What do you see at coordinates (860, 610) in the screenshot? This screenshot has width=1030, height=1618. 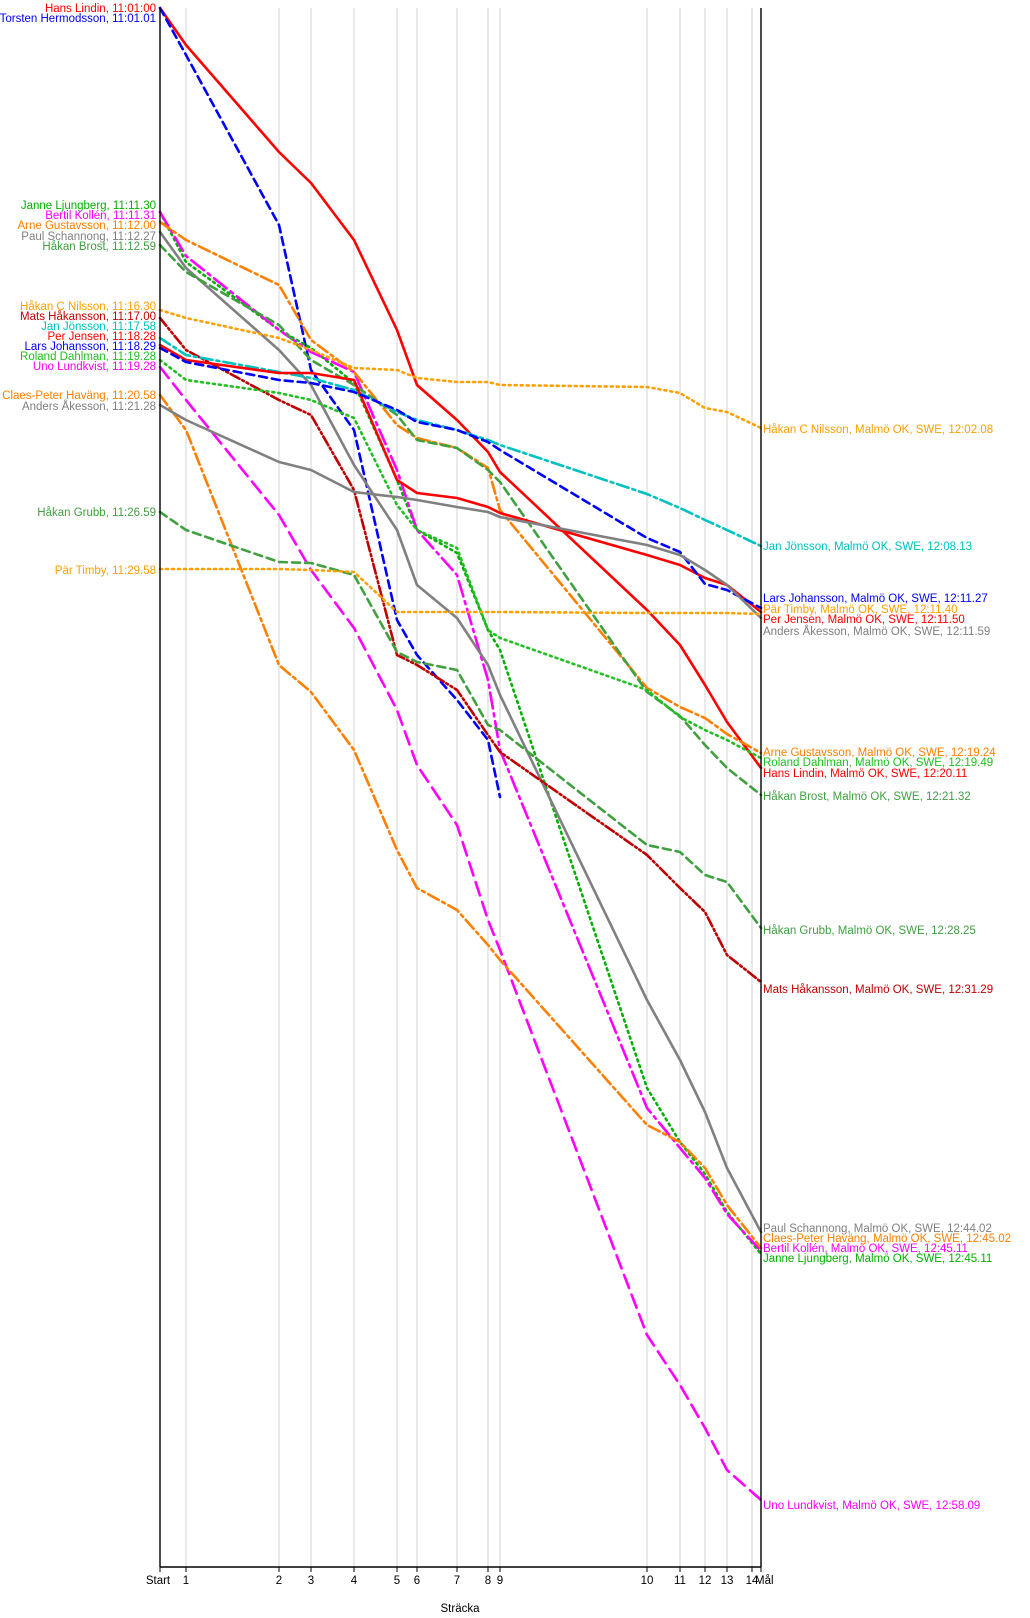 I see `series-finish-label-par-timby: Pär Timby, Malmö OK, SWE, 12:11.40` at bounding box center [860, 610].